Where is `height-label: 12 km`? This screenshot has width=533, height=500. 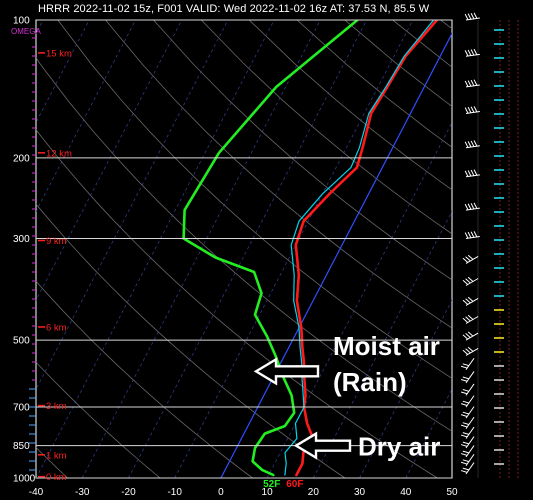
height-label: 12 km is located at coordinates (59, 153).